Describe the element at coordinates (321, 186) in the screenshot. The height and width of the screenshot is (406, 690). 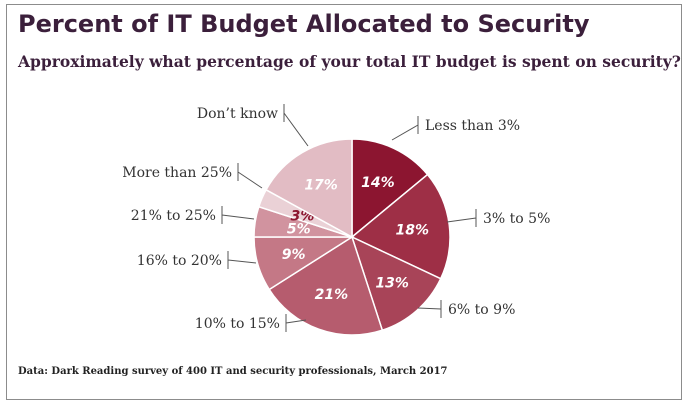
I see `slice-value-label: 17%` at that location.